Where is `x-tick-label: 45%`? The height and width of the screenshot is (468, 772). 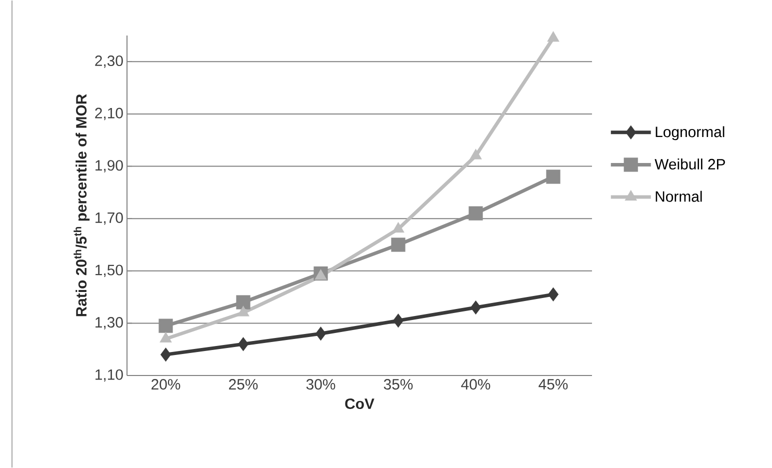
x-tick-label: 45% is located at coordinates (553, 384).